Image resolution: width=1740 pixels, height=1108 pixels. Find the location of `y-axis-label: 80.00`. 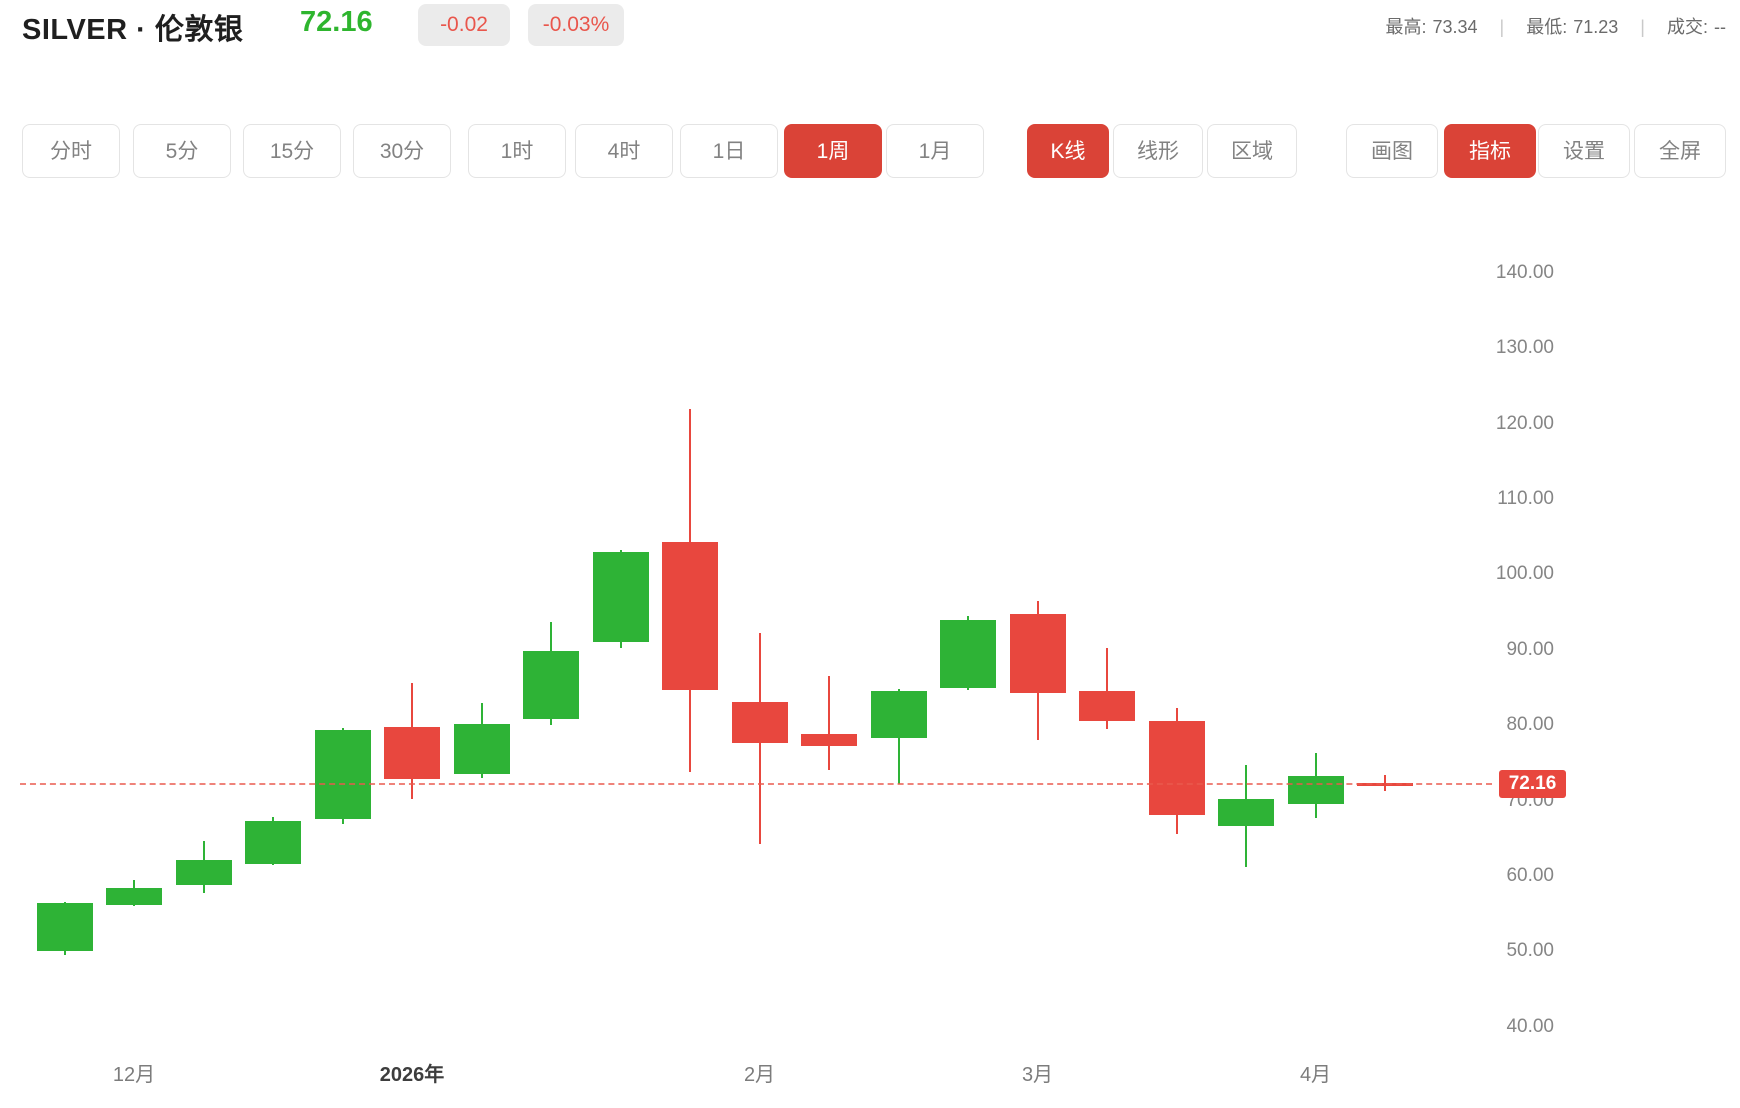

y-axis-label: 80.00 is located at coordinates (1530, 725).